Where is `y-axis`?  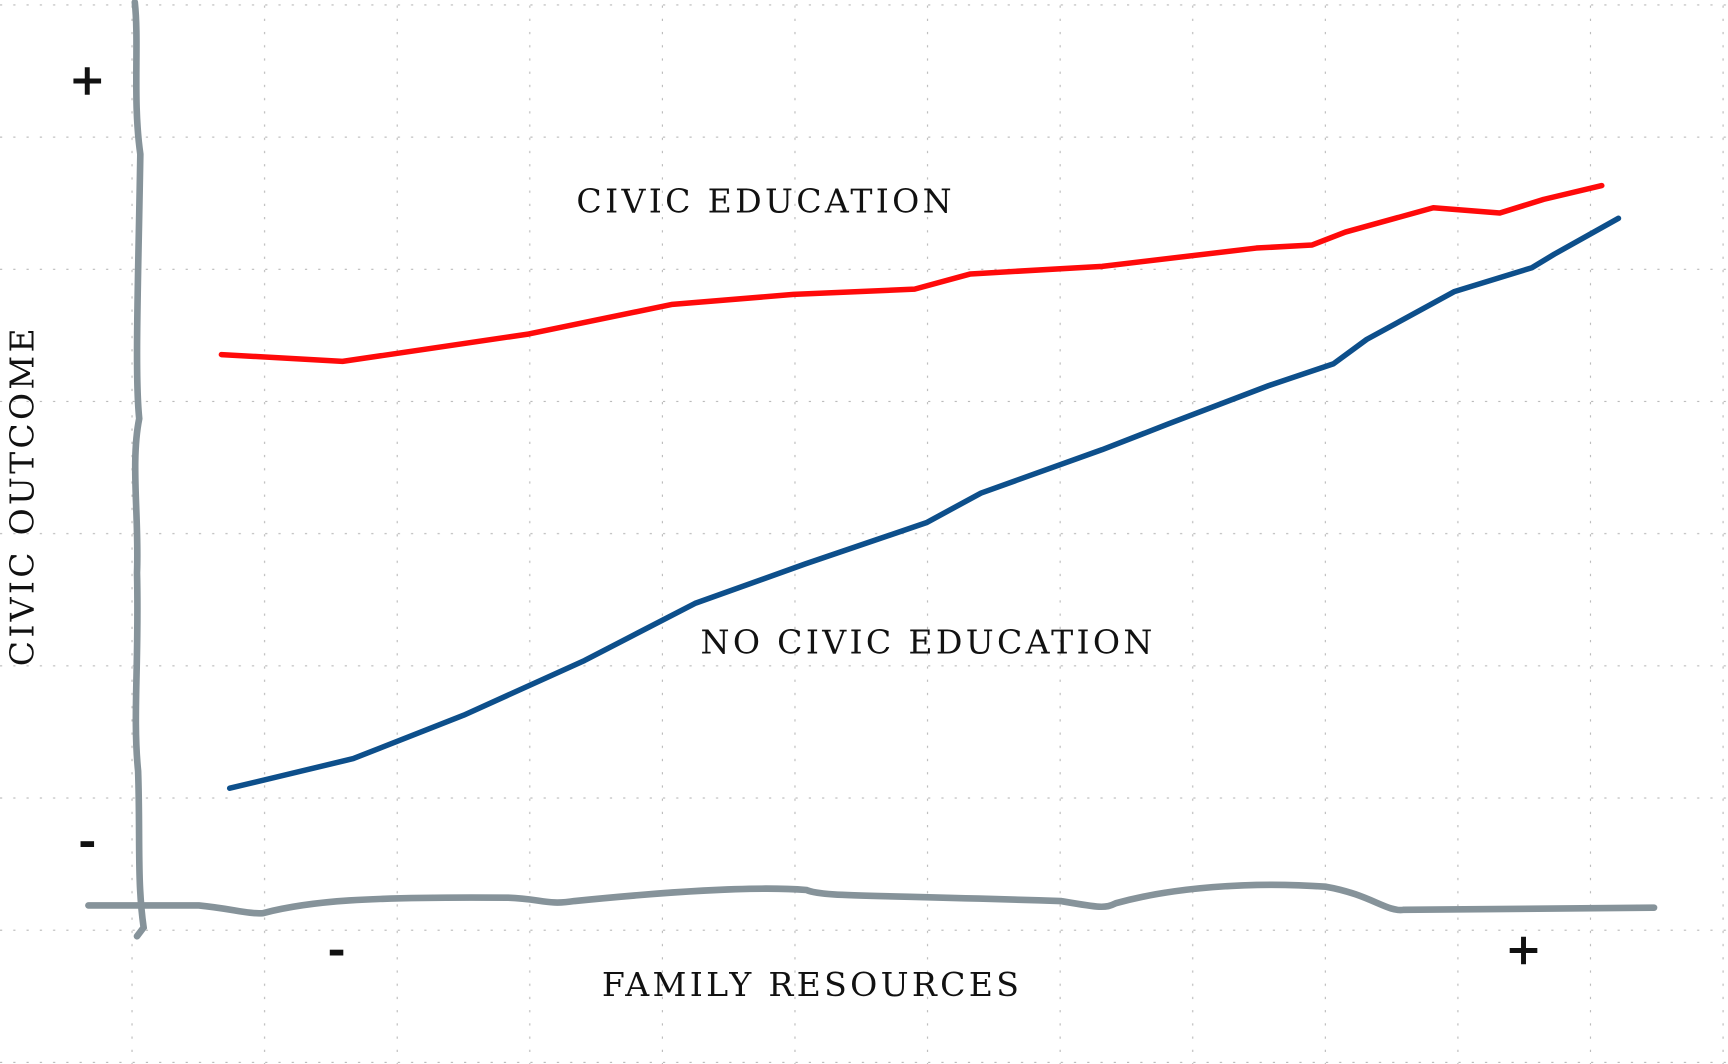
y-axis is located at coordinates (139, 470).